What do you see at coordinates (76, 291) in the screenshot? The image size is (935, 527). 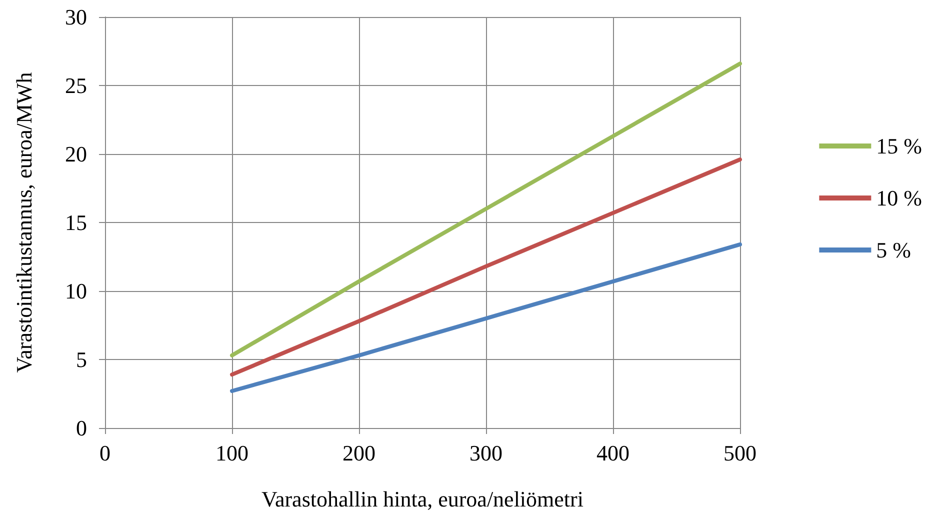 I see `y-tick-label: 10` at bounding box center [76, 291].